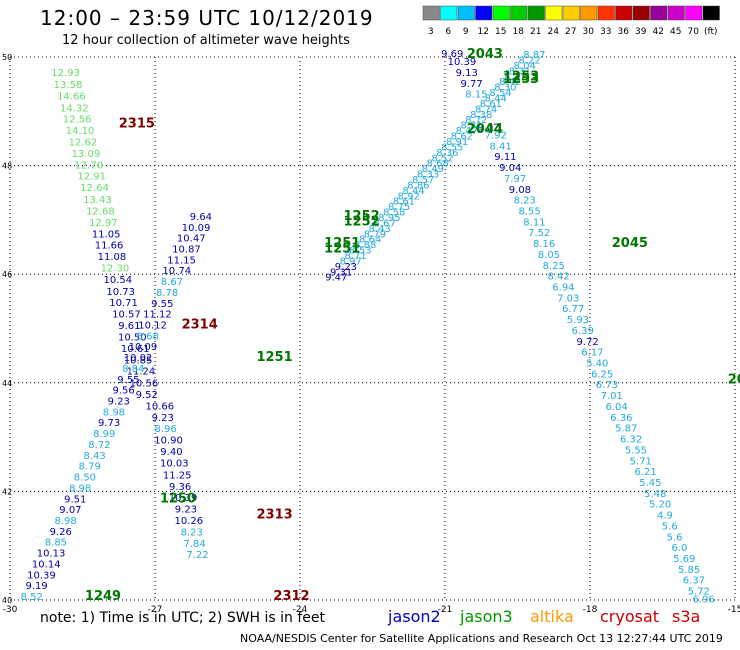  What do you see at coordinates (520, 190) in the screenshot?
I see `swh-value-jason3: 9.08` at bounding box center [520, 190].